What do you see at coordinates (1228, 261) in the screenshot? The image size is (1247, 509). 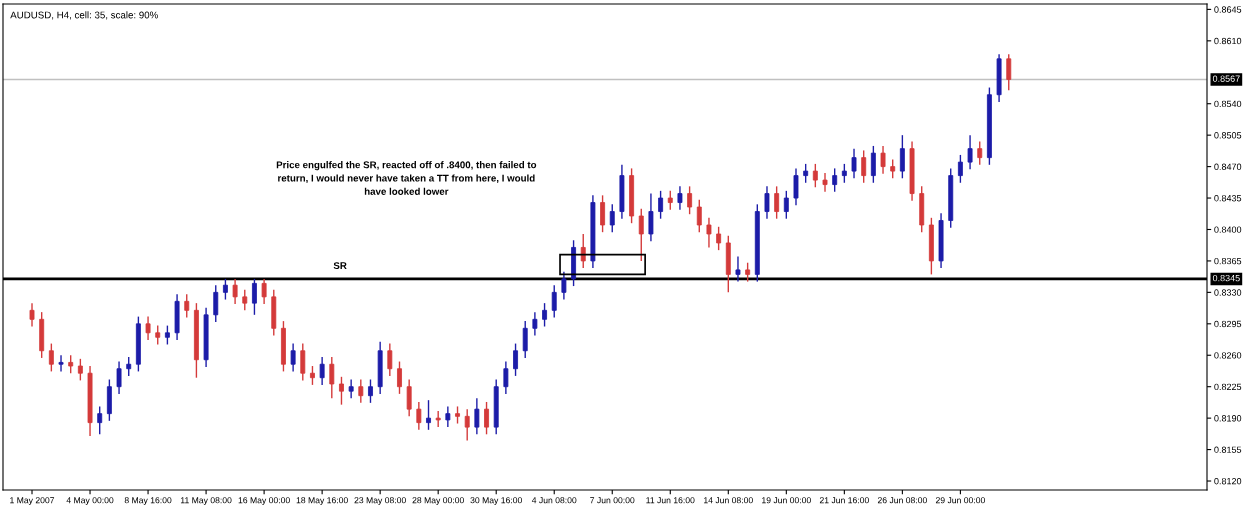 I see `text: 0.8365` at bounding box center [1228, 261].